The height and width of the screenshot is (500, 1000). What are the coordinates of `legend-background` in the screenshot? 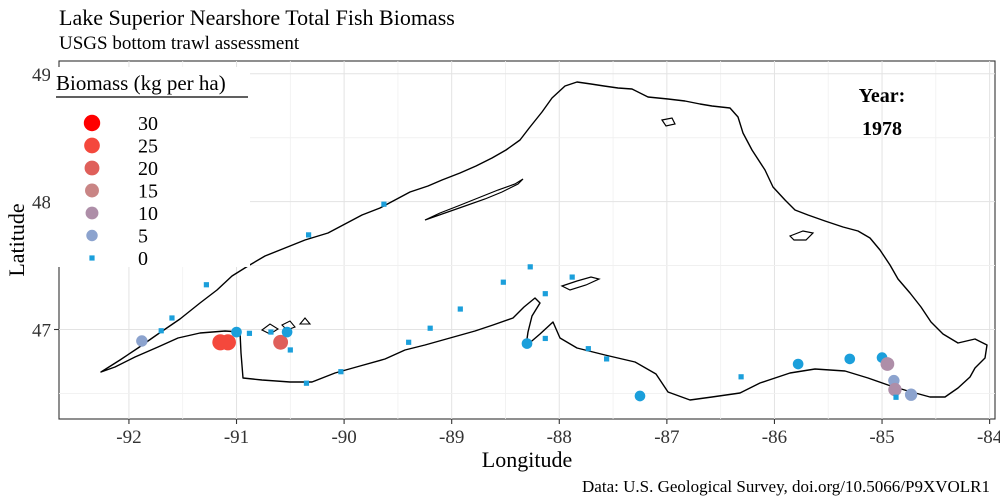 It's located at (150, 167).